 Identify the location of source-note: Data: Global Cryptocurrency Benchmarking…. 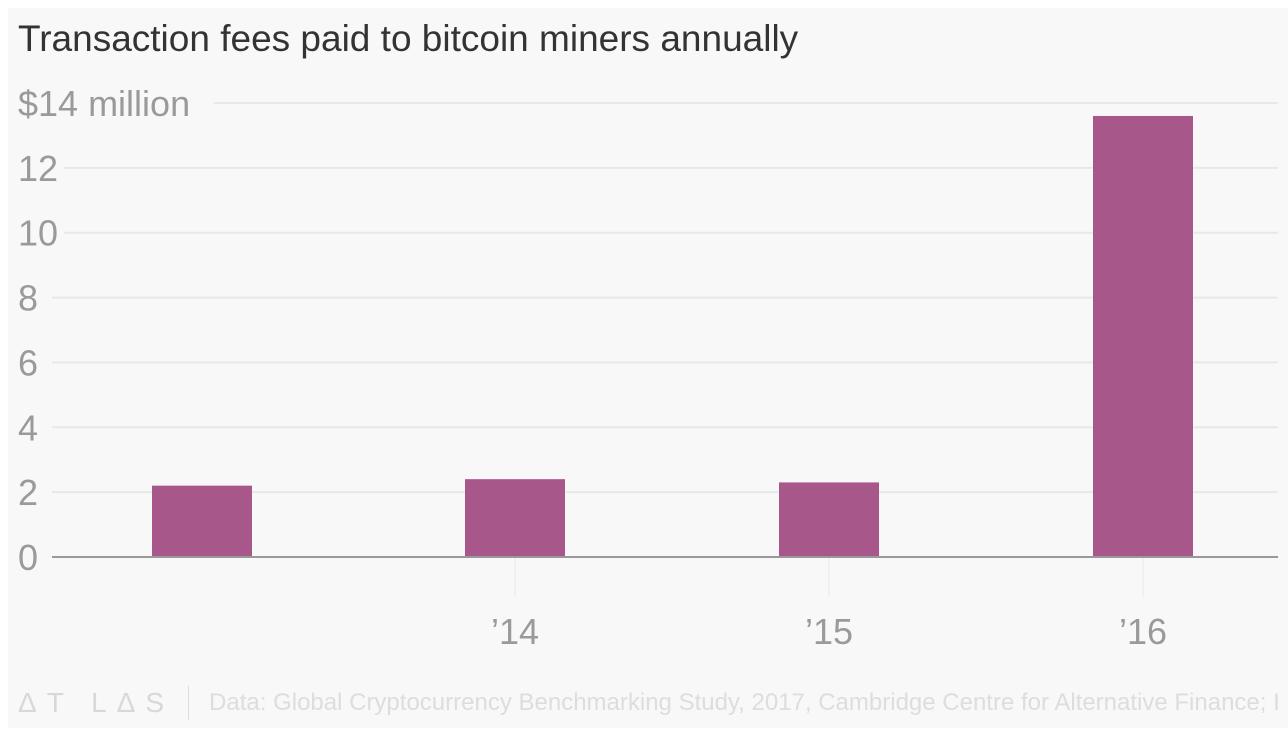
(744, 702).